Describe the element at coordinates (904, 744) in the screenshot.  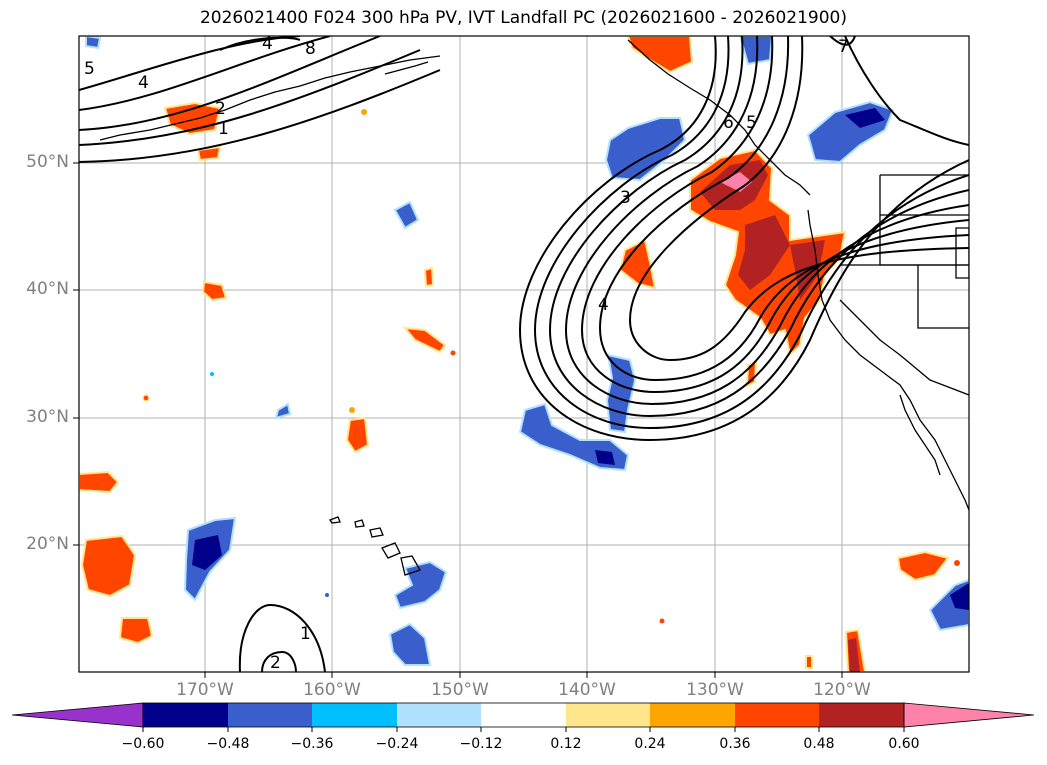
I see `colorbar-tick-label: 0.60` at that location.